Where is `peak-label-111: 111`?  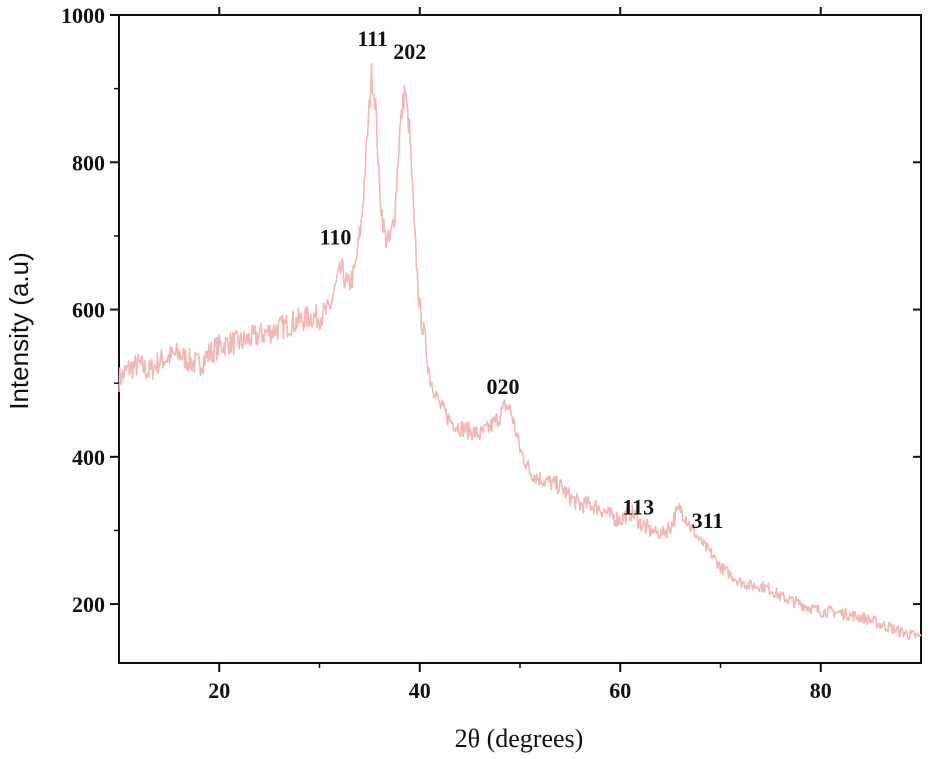
peak-label-111: 111 is located at coordinates (372, 38).